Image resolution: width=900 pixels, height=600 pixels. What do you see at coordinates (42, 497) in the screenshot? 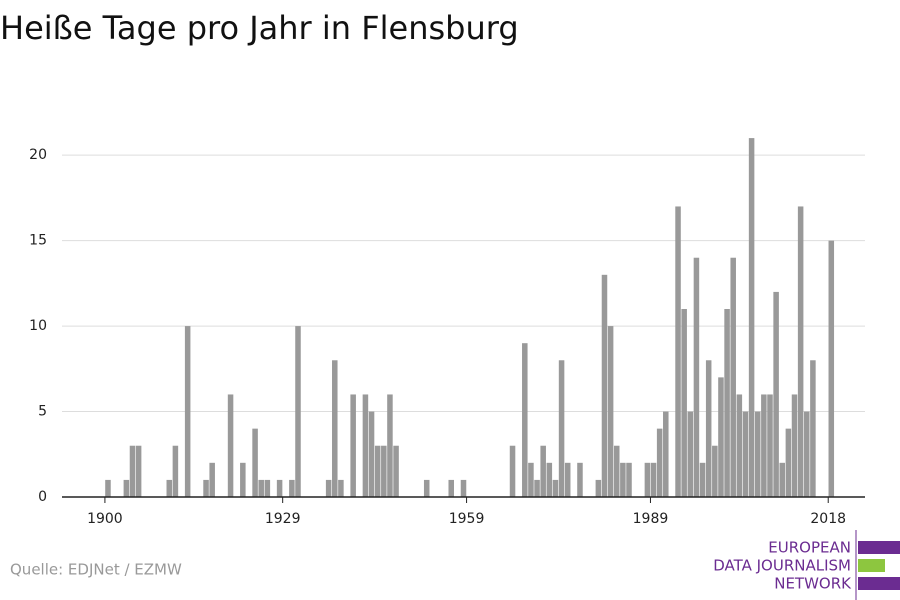
I see `y-tick-label: 0` at bounding box center [42, 497].